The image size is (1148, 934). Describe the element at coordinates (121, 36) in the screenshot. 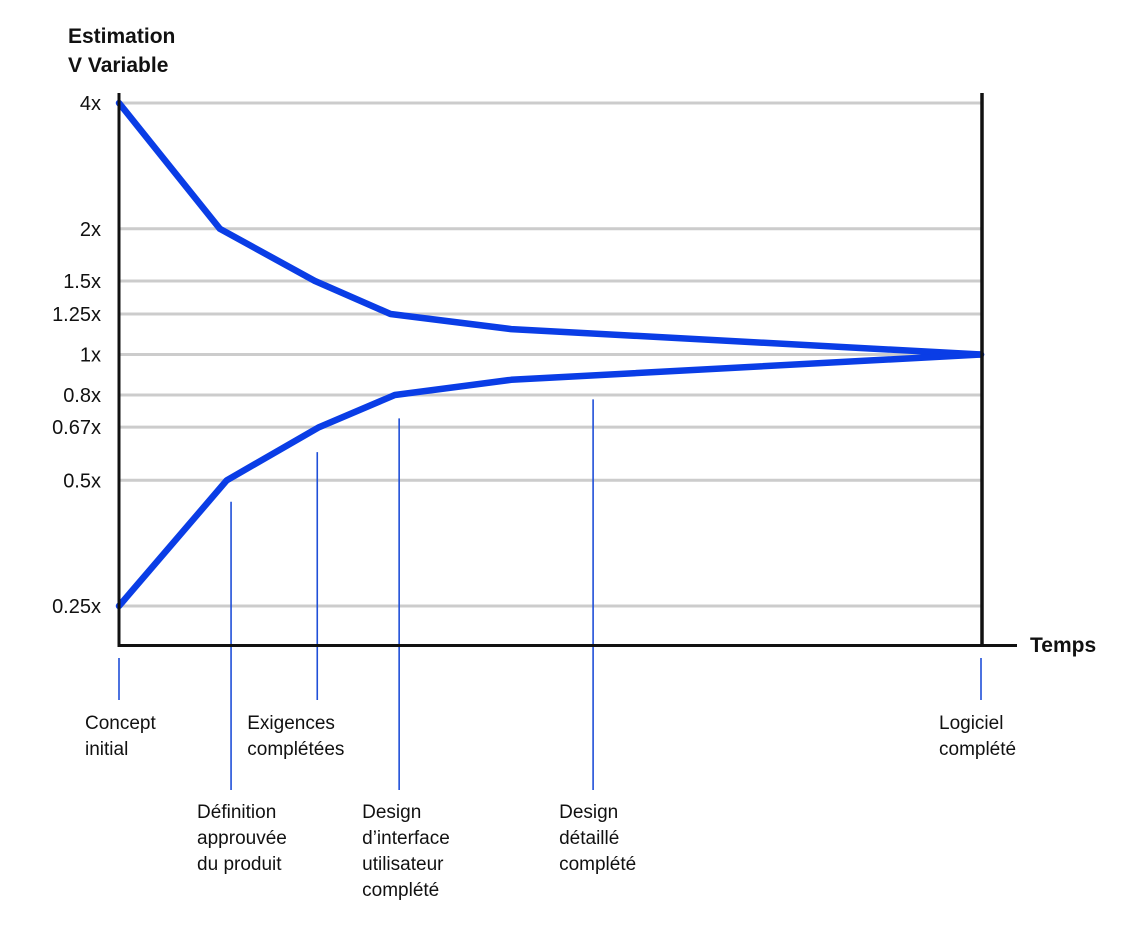

I see `y-axis-title-line-1: Estimation` at that location.